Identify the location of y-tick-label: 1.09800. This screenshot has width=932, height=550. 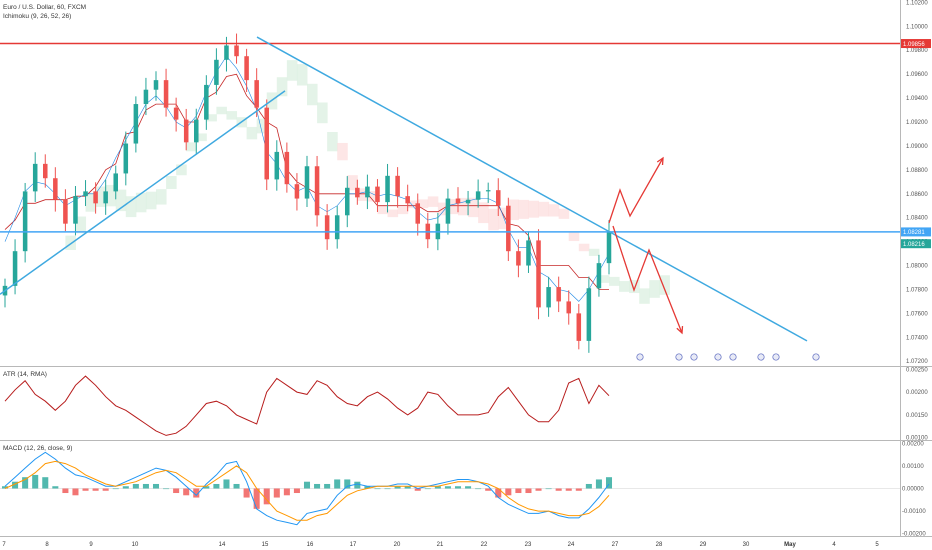
(917, 51).